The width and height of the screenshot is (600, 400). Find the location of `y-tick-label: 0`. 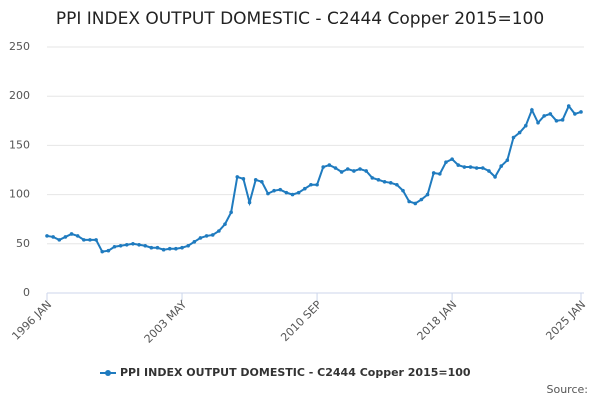

y-tick-label: 0 is located at coordinates (26, 292).